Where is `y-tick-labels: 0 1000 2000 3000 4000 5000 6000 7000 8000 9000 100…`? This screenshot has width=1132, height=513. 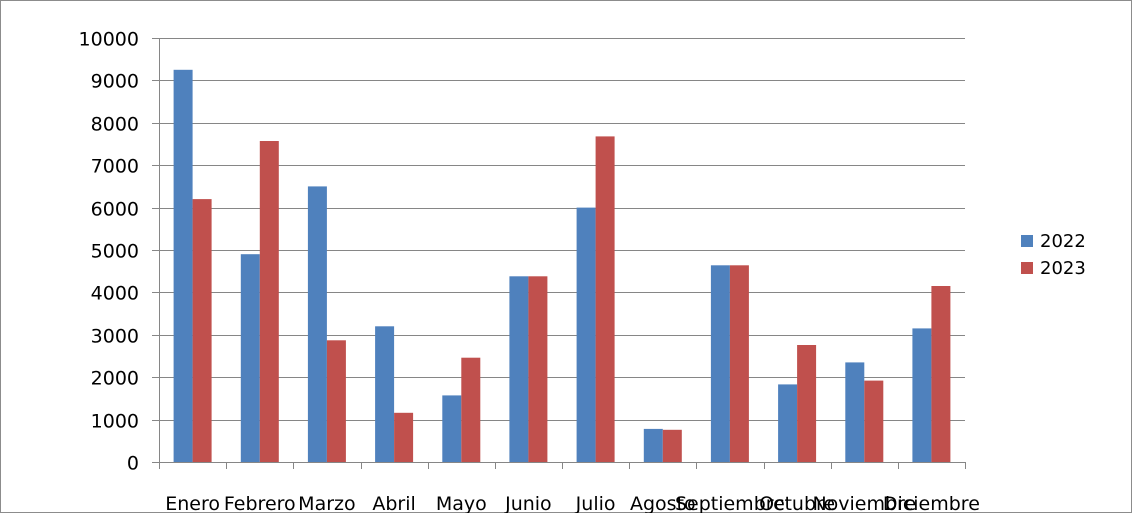 y-tick-labels: 0 1000 2000 3000 4000 5000 6000 7000 8000 9000 100… is located at coordinates (109, 252).